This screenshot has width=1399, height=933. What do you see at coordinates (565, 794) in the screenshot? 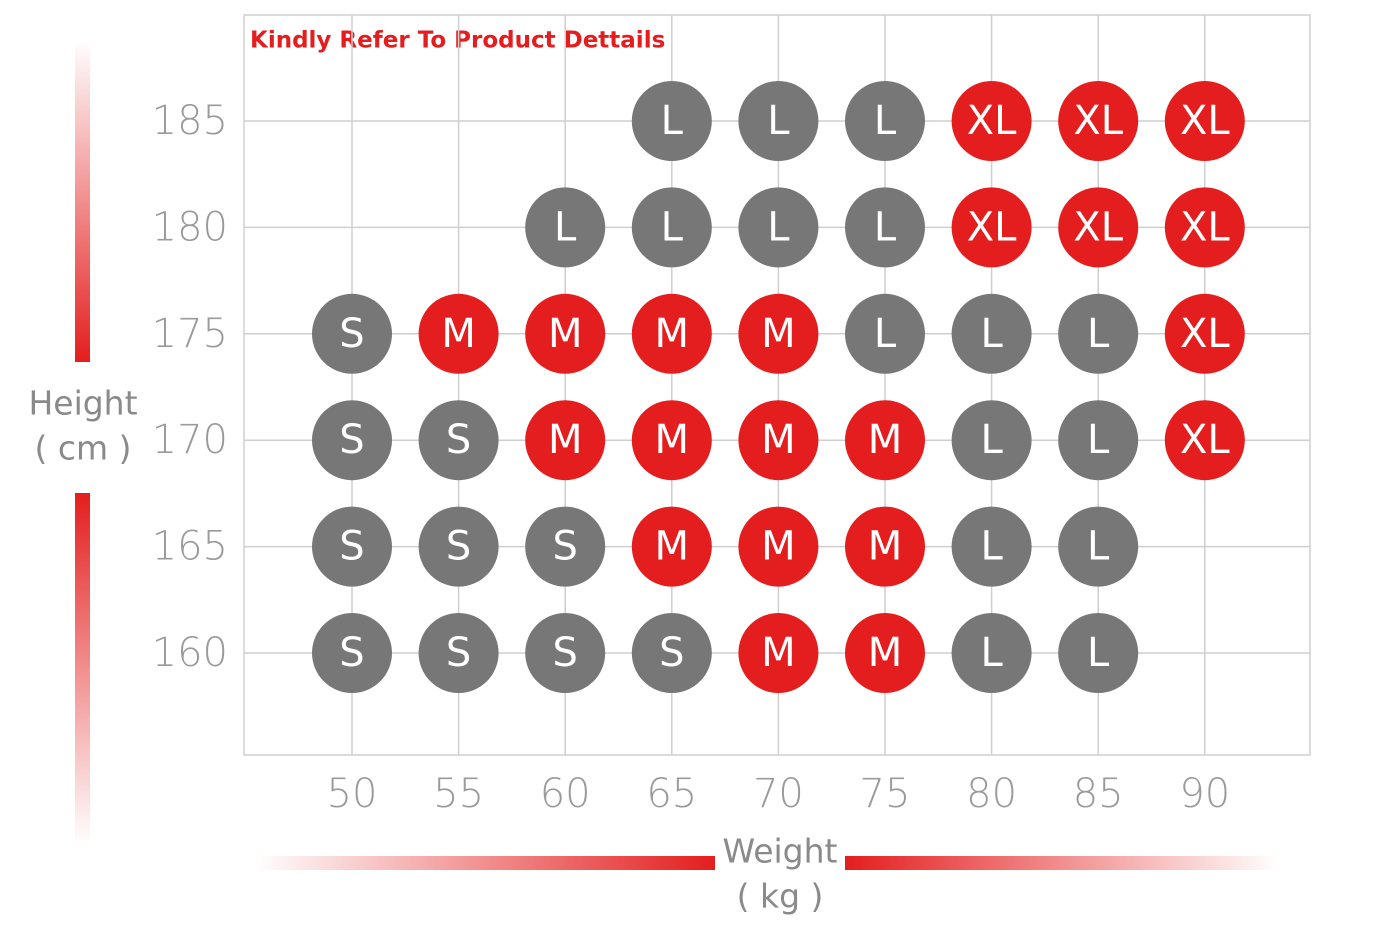
I see `x-tick-label: 60` at bounding box center [565, 794].